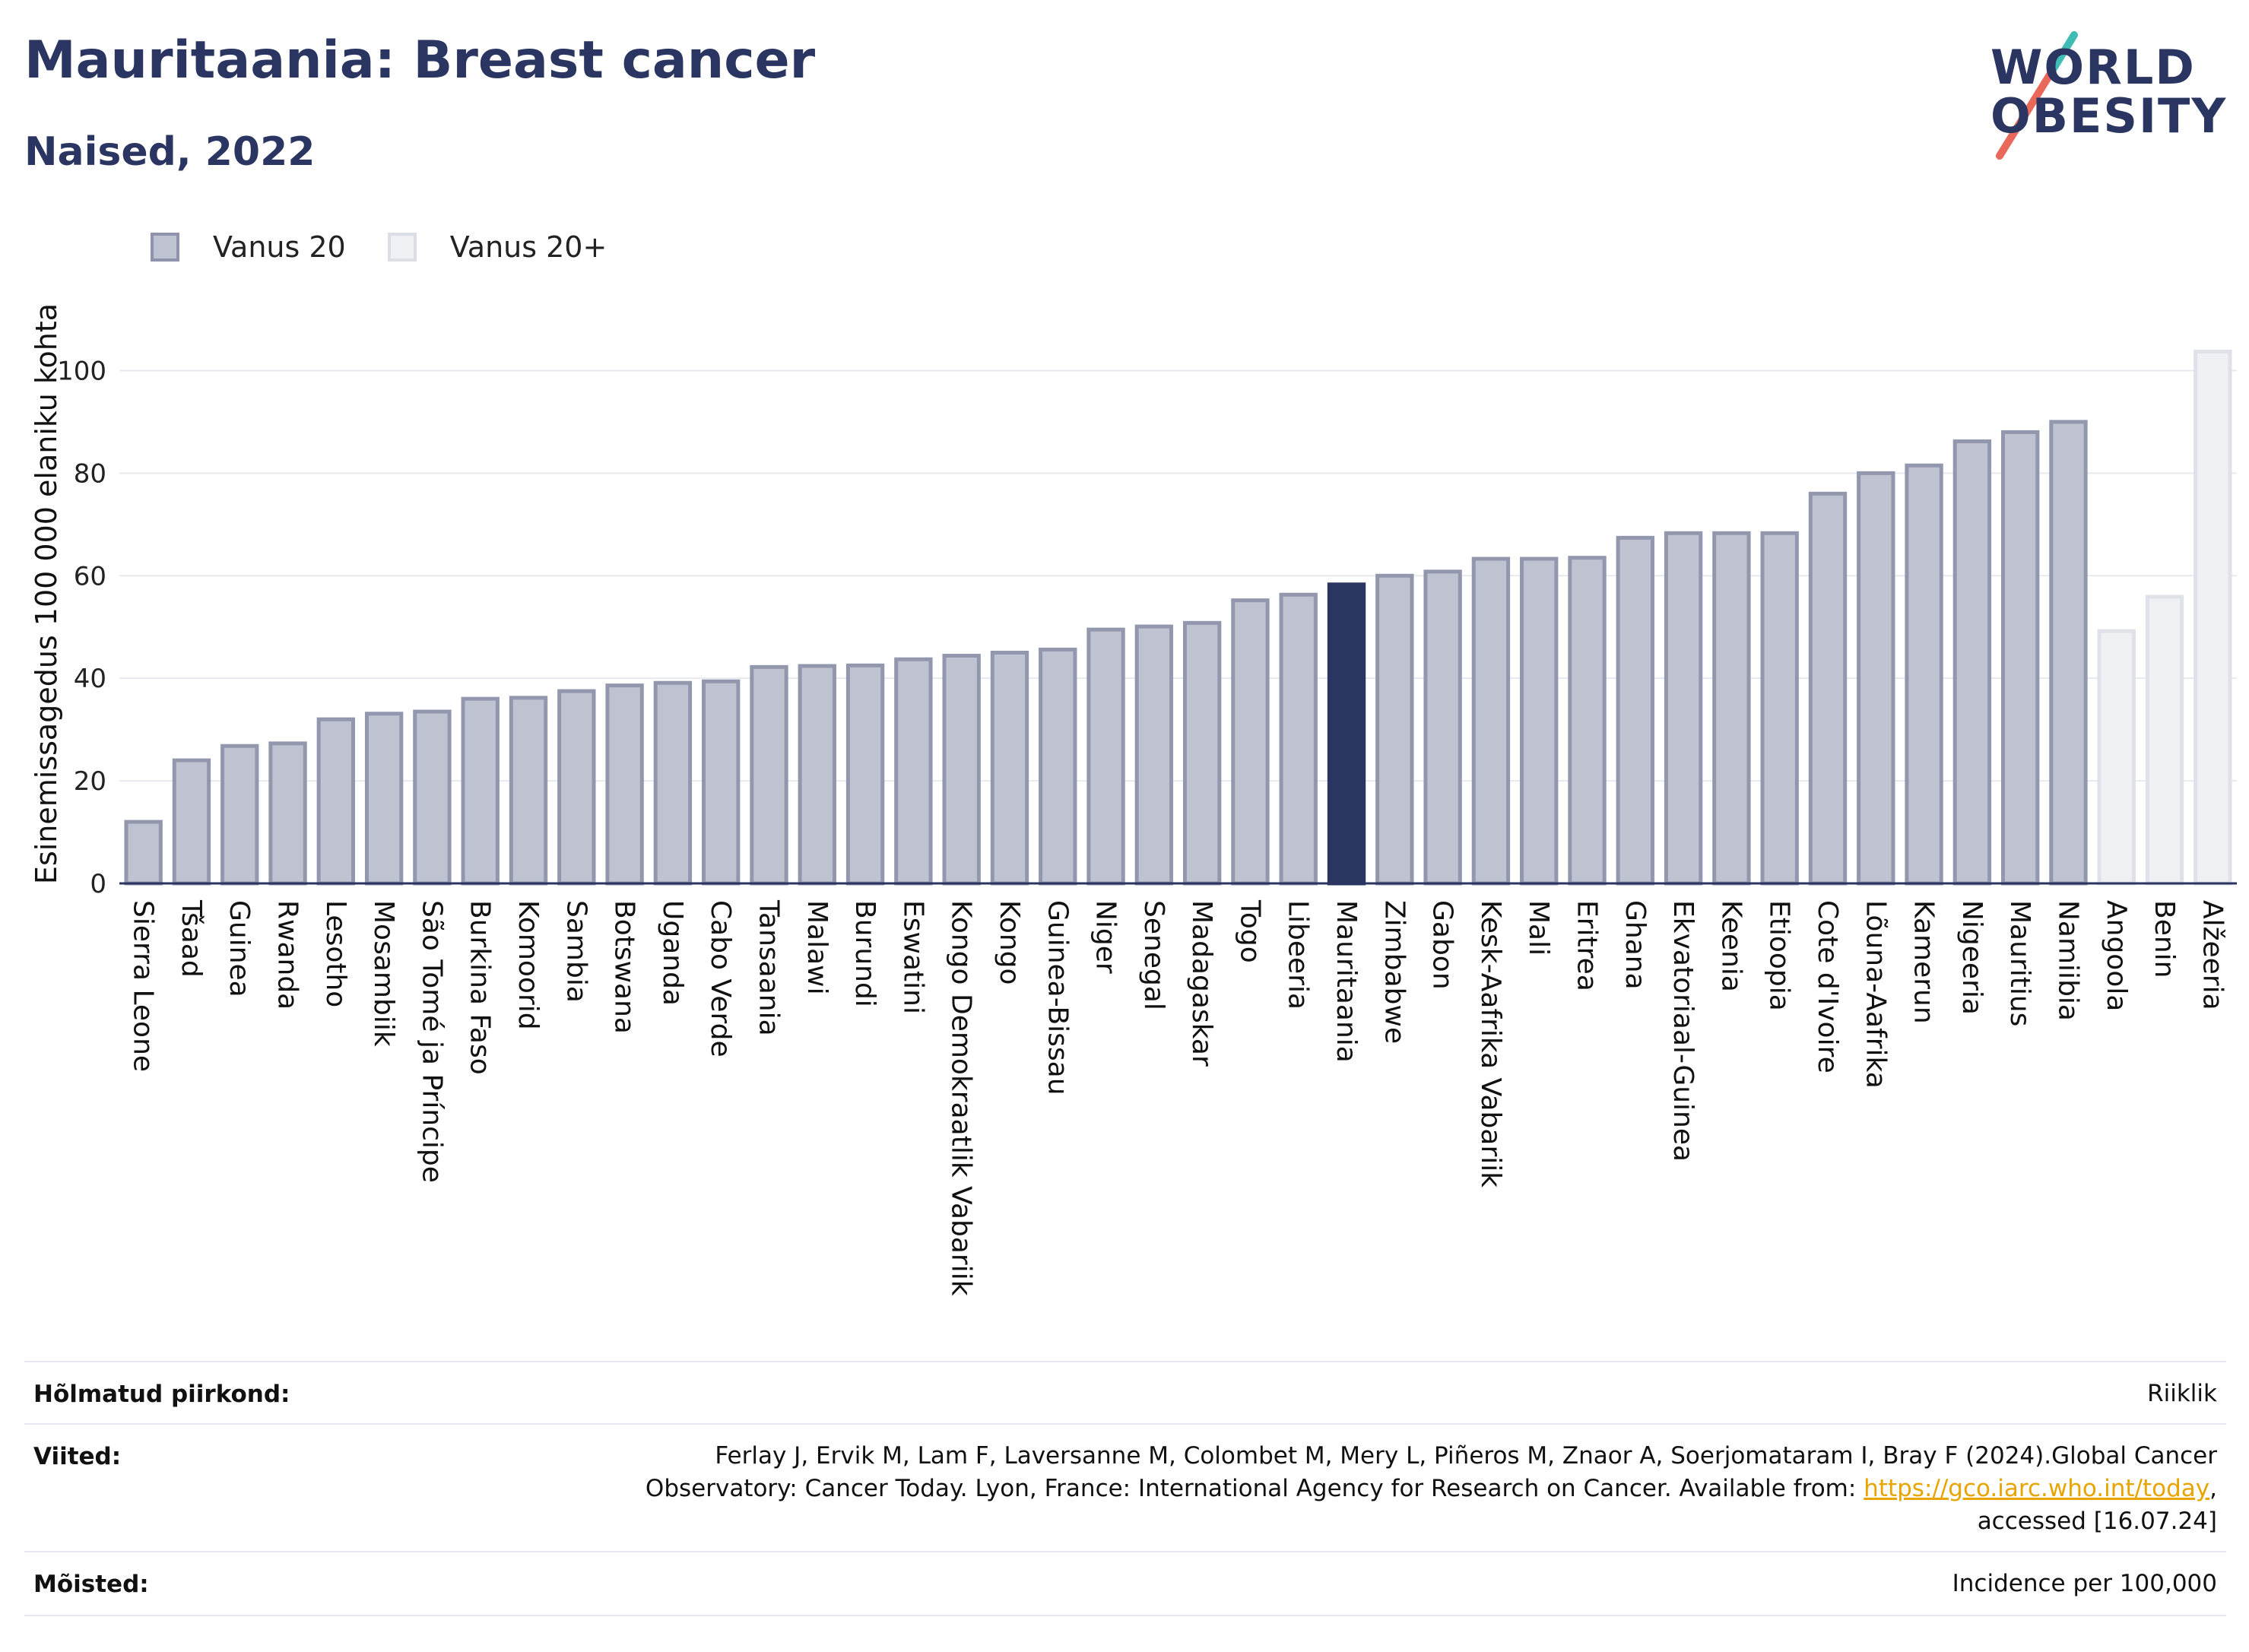 The width and height of the screenshot is (2249, 1652). Describe the element at coordinates (46, 593) in the screenshot. I see `y-axis-title: Esinemissagedus 100 000 elaniku kohta` at that location.